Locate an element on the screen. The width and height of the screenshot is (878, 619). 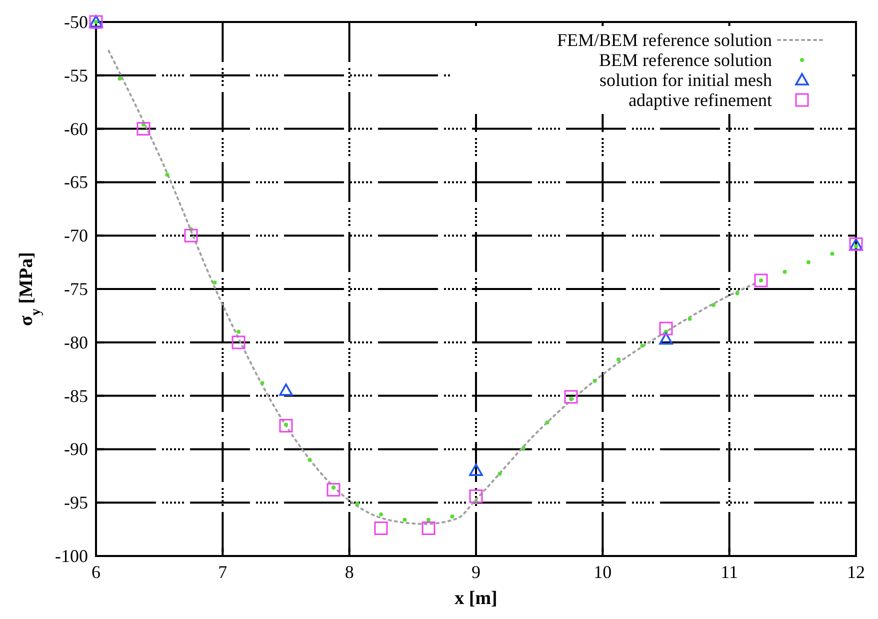
x-tick-label: 12 is located at coordinates (856, 572).